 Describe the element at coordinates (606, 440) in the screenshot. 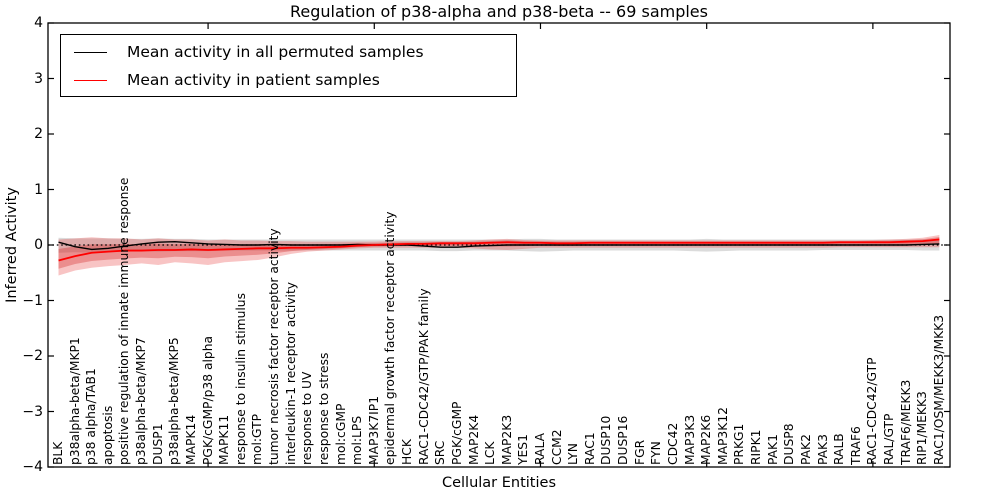

I see `x-category-label: DUSP10` at that location.